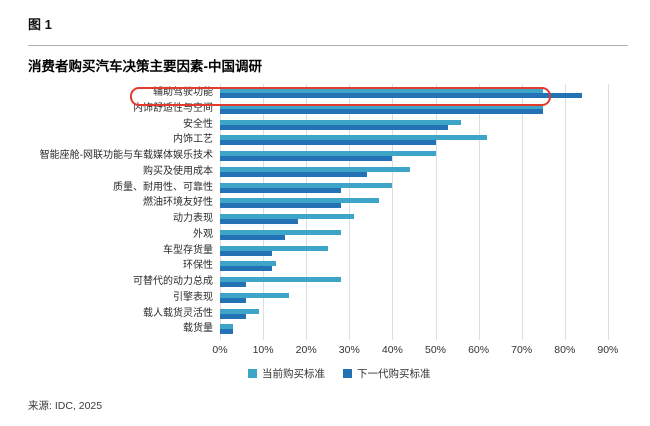 This screenshot has width=650, height=426. What do you see at coordinates (392, 350) in the screenshot?
I see `x-tick-label: 40%` at bounding box center [392, 350].